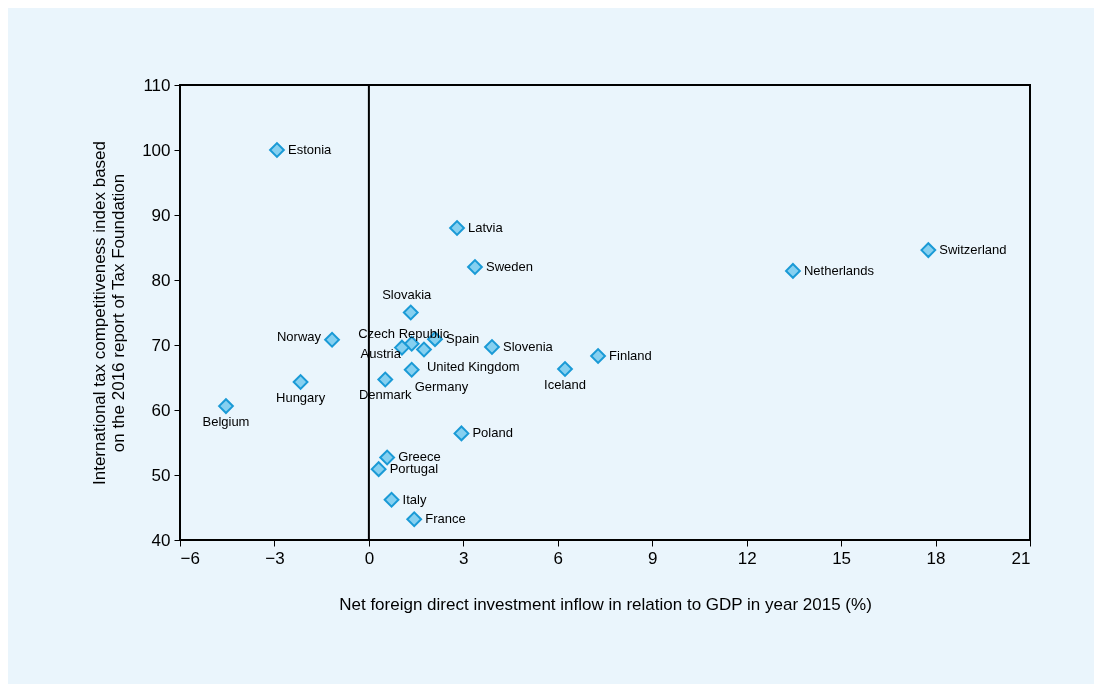 This screenshot has height=692, width=1102. Describe the element at coordinates (973, 250) in the screenshot. I see `annotation: Switzerland` at that location.